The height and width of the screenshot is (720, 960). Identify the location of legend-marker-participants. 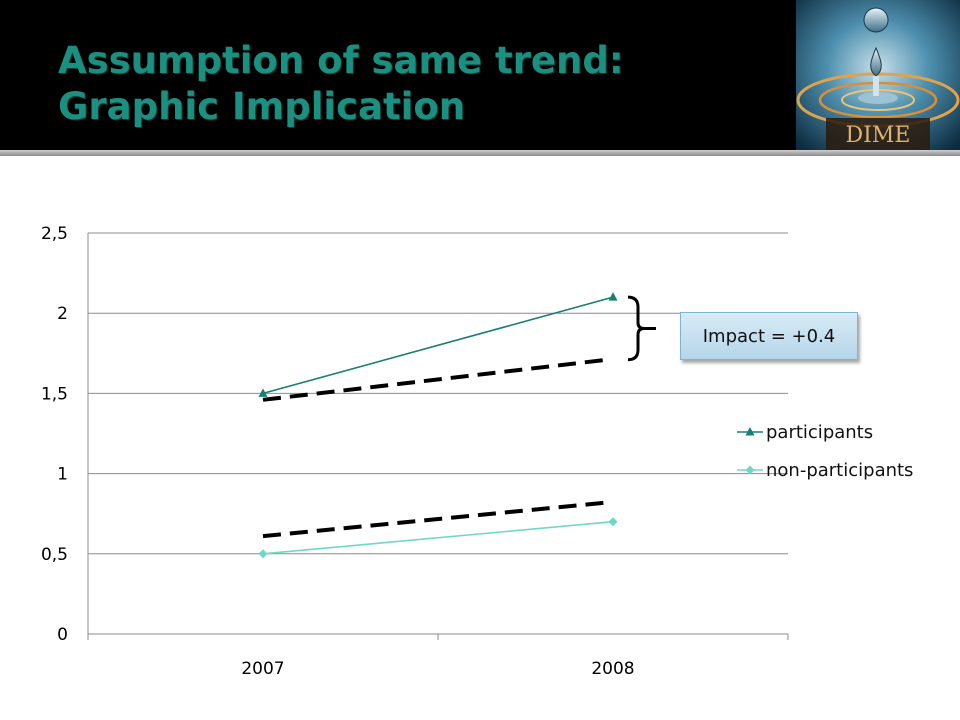
(750, 431).